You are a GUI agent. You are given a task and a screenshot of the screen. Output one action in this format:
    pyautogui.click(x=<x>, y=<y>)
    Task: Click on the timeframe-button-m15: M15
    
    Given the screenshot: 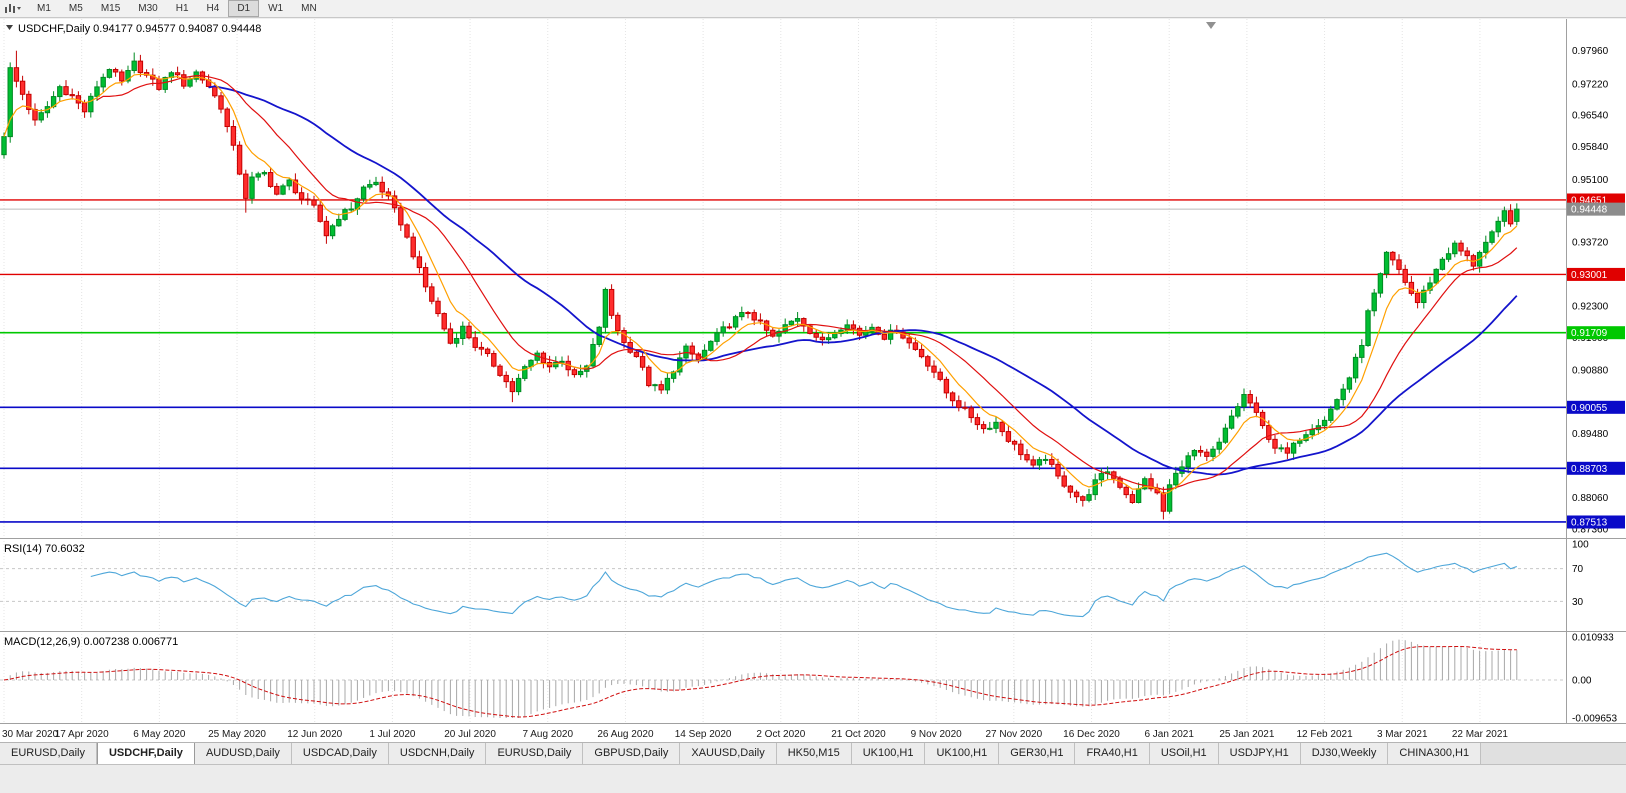 What is the action you would take?
    pyautogui.click(x=110, y=8)
    